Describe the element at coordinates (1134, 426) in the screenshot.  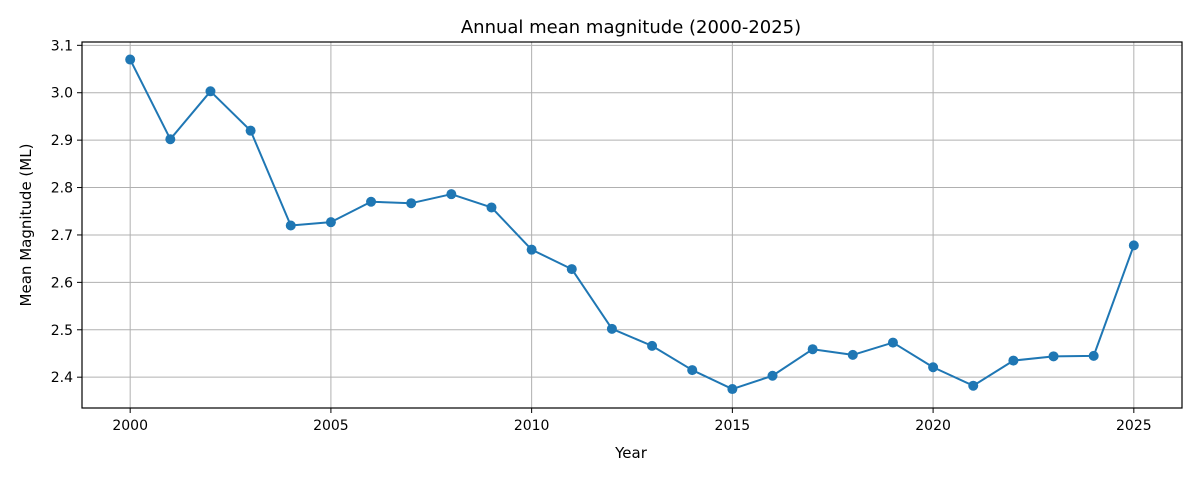
I see `x-tick-label: 2025` at that location.